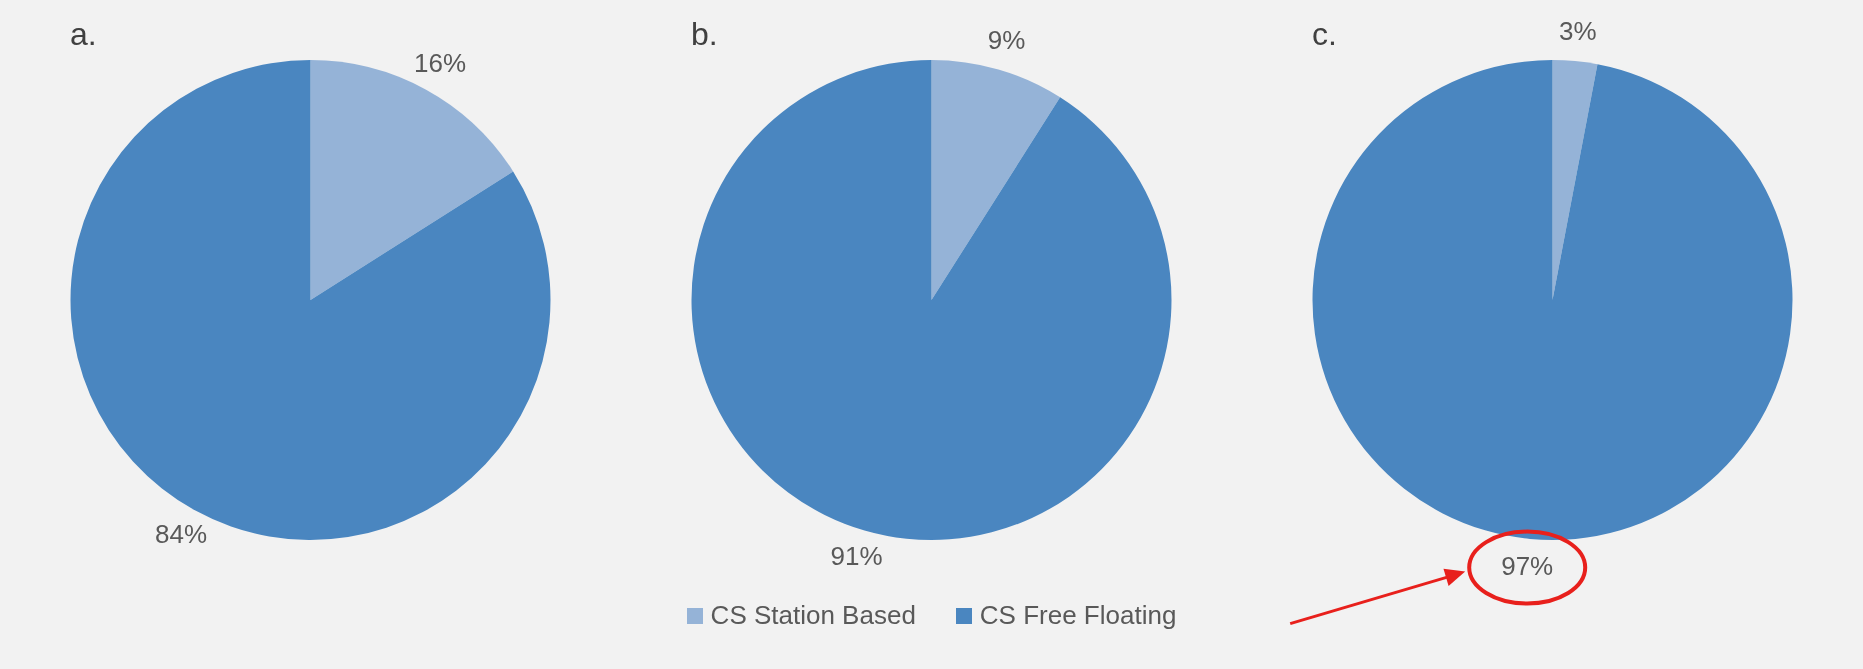  Describe the element at coordinates (704, 33) in the screenshot. I see `chart-title: b.` at that location.